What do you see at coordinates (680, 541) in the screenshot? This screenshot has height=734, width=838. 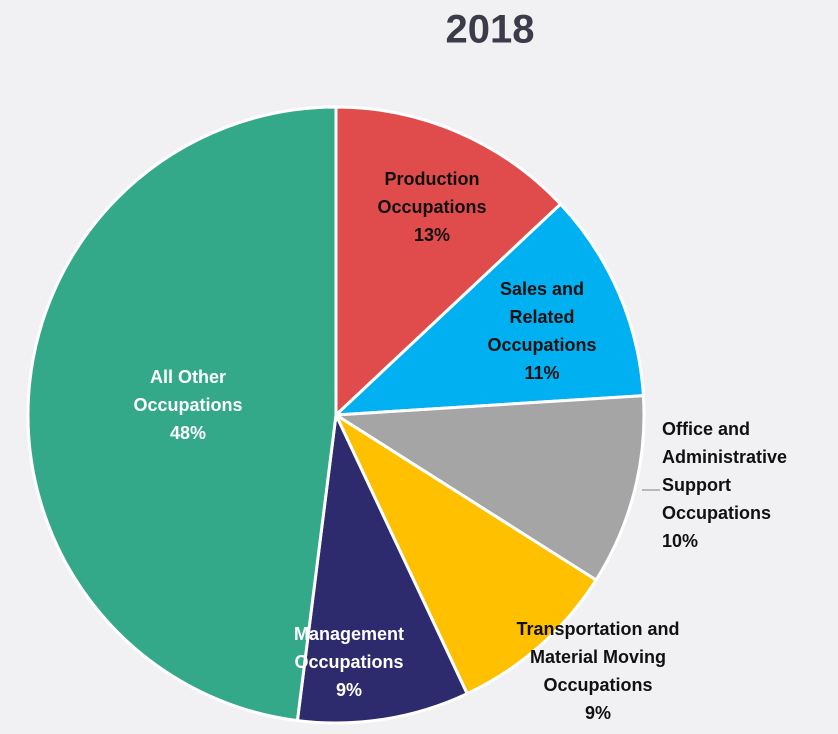 I see `value-label: 10%` at bounding box center [680, 541].